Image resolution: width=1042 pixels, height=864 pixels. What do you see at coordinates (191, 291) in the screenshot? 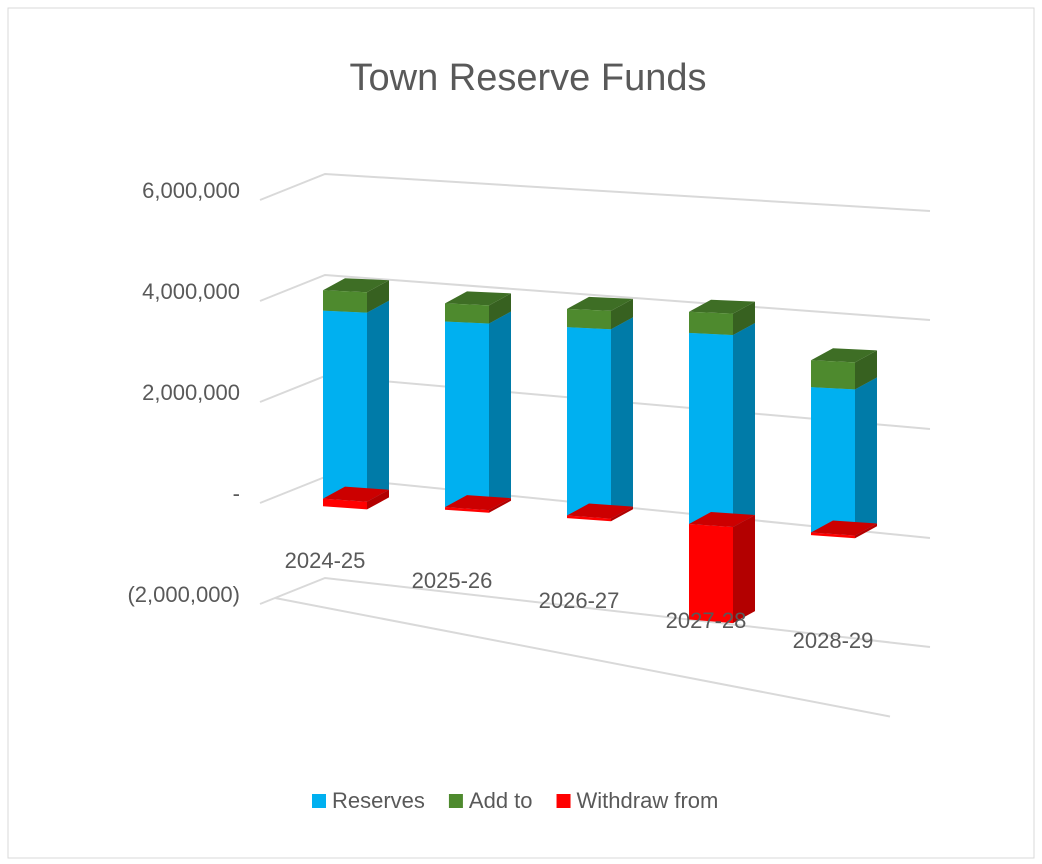
I see `y-tick-label: 4,000,000` at bounding box center [191, 291].